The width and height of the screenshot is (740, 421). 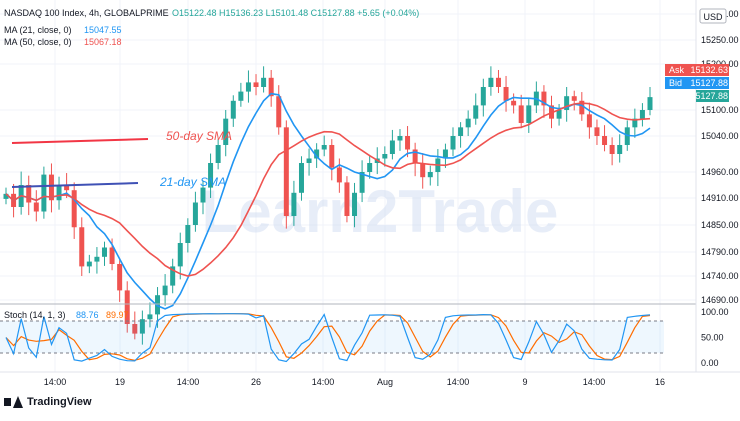 I want to click on tradingview-logo: TradingView, so click(x=48, y=402).